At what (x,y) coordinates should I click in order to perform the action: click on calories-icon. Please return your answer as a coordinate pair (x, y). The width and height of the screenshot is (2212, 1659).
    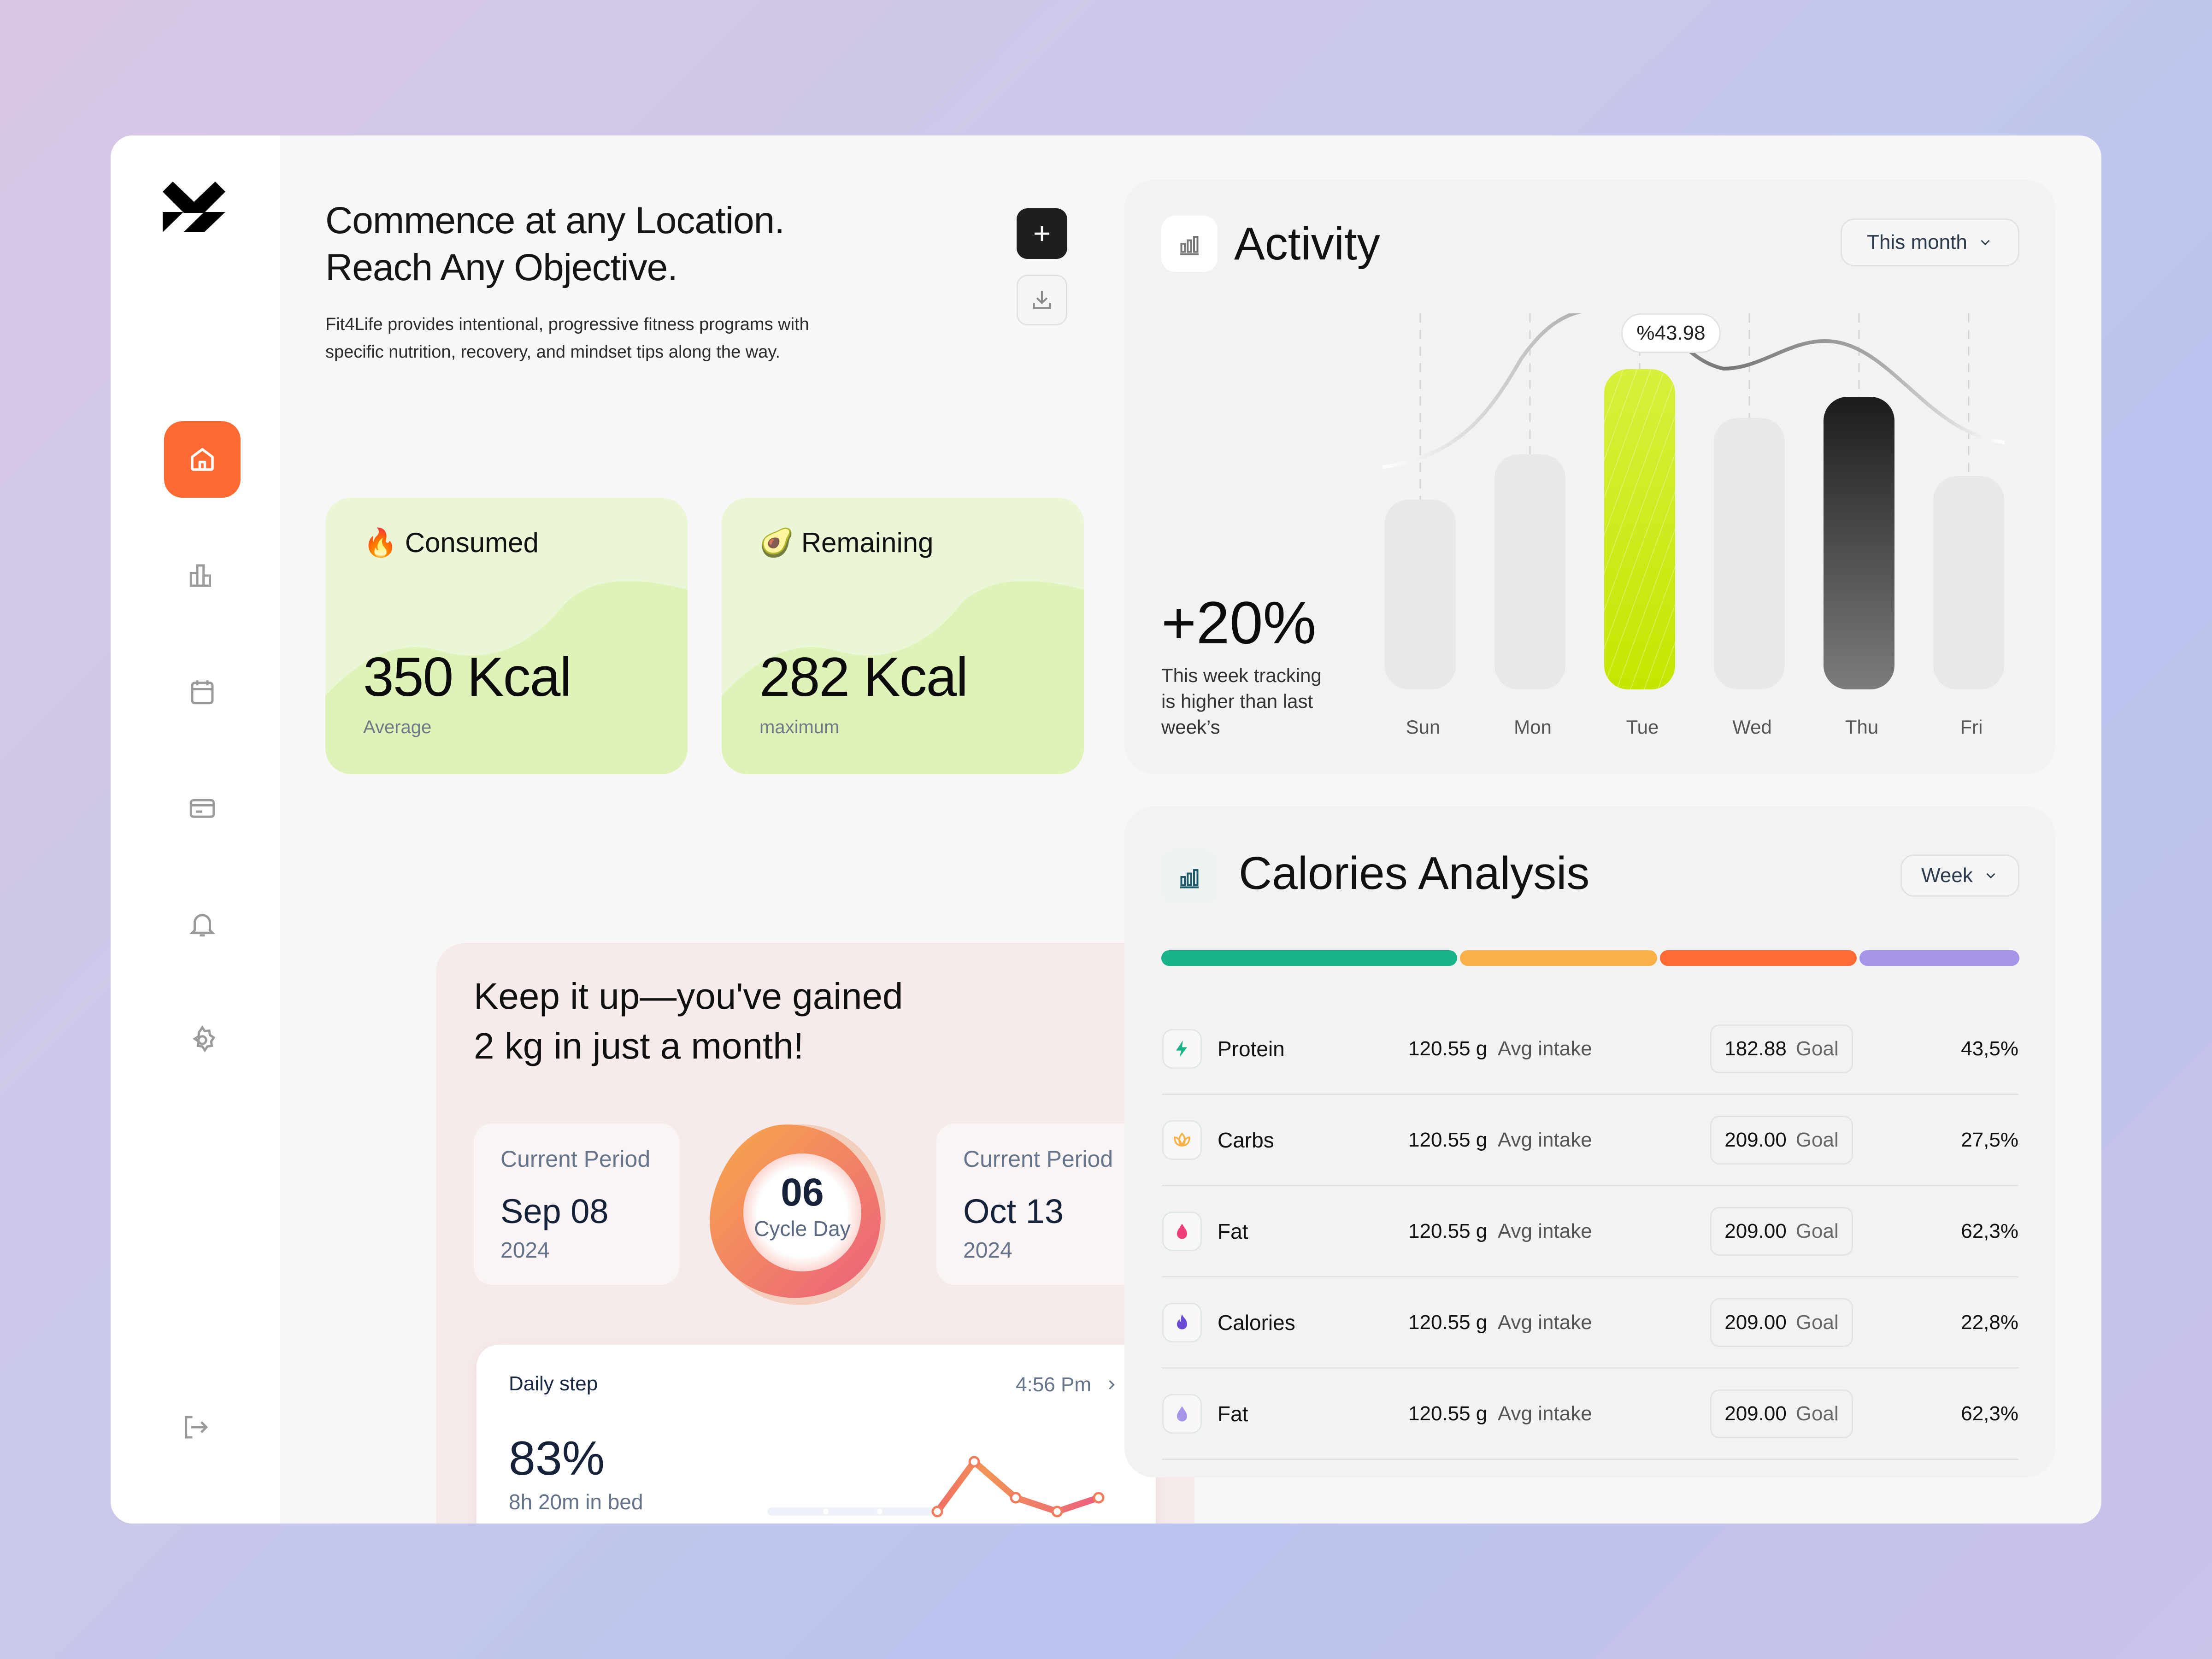
    Looking at the image, I should click on (1189, 877).